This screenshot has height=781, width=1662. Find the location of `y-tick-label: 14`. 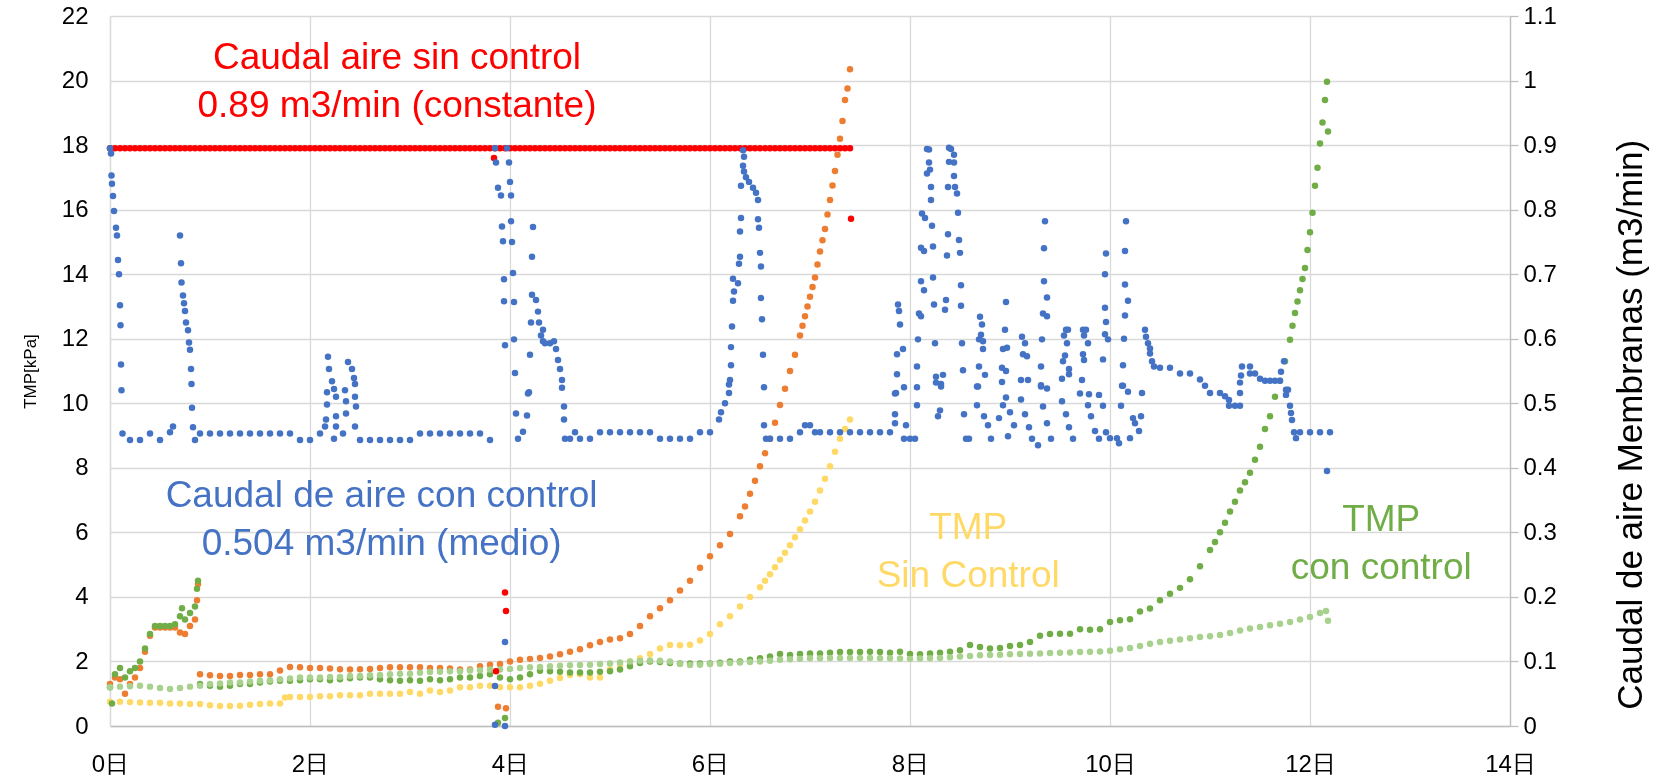

y-tick-label: 14 is located at coordinates (75, 273).